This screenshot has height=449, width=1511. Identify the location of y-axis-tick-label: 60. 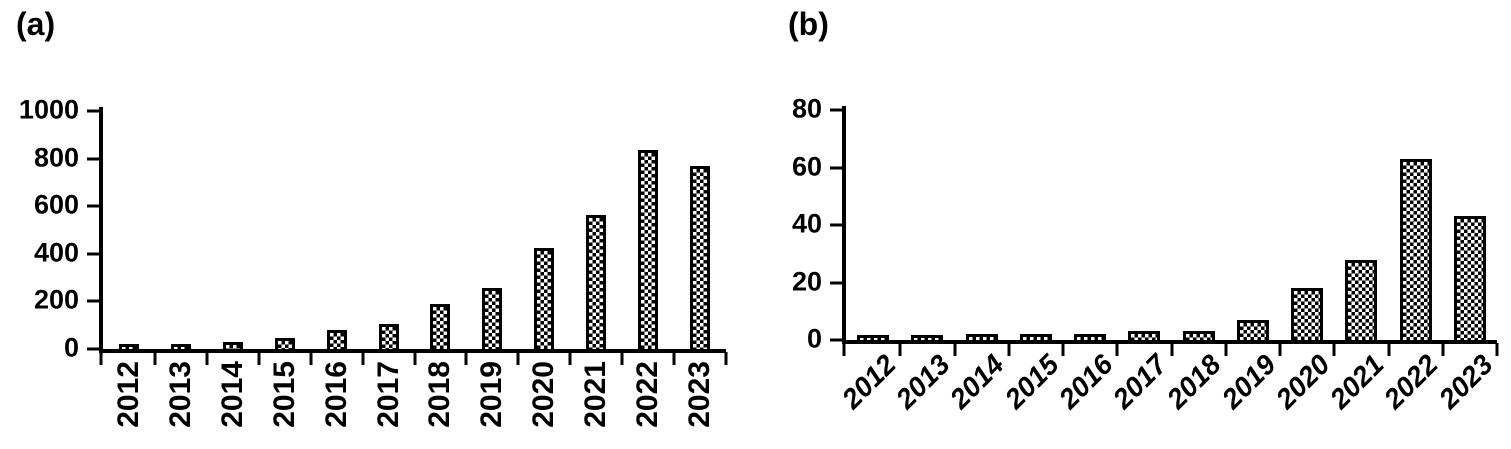
(806, 165).